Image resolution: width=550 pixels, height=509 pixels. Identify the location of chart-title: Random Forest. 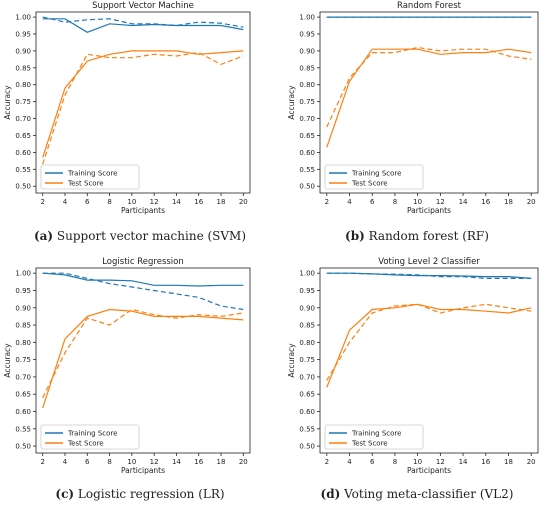
(429, 6).